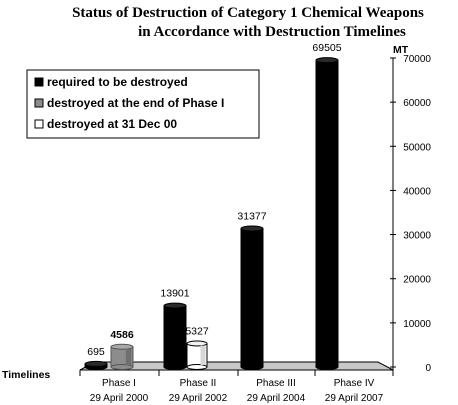 This screenshot has width=458, height=405. I want to click on data-label-0-2: 31377, so click(251, 216).